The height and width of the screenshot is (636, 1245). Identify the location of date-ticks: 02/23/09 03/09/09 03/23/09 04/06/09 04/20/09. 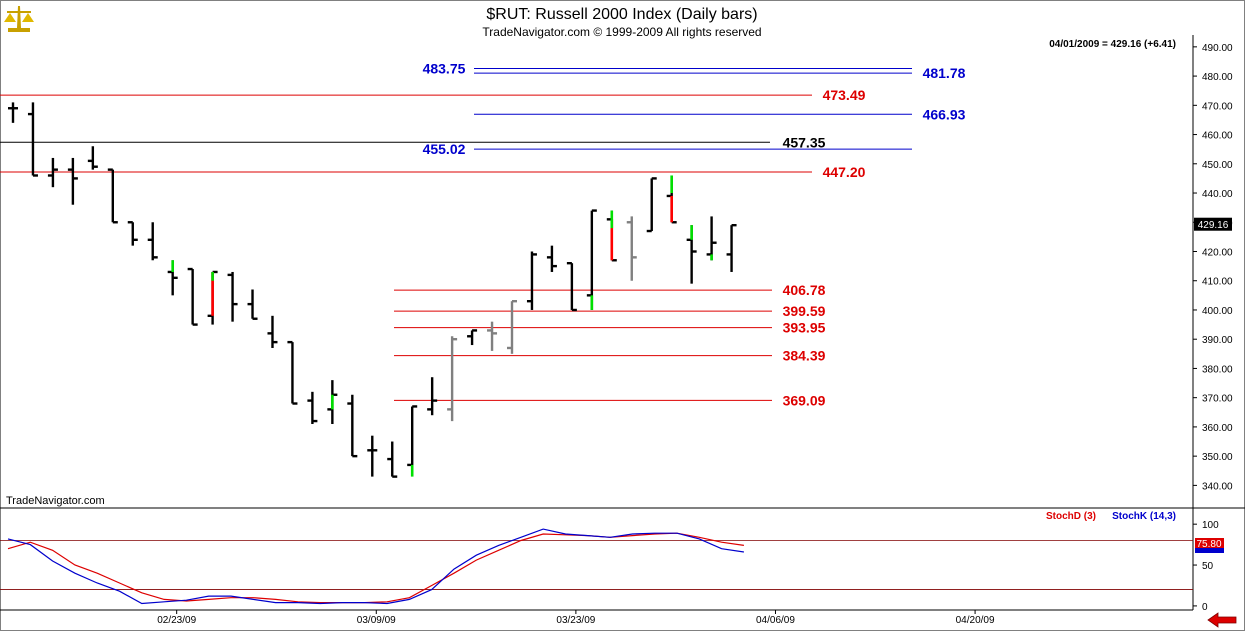
(576, 618).